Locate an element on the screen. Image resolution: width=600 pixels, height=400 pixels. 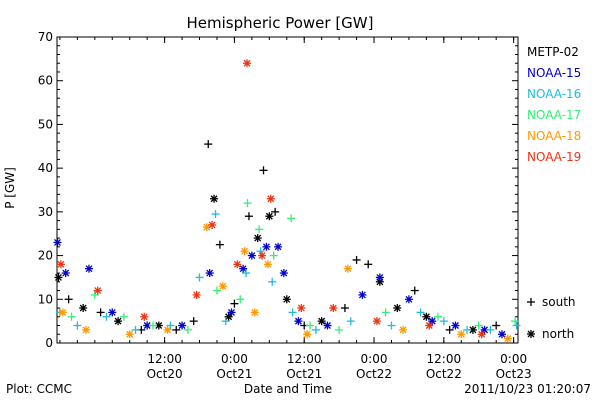
legend-item: METP-02 is located at coordinates (553, 52).